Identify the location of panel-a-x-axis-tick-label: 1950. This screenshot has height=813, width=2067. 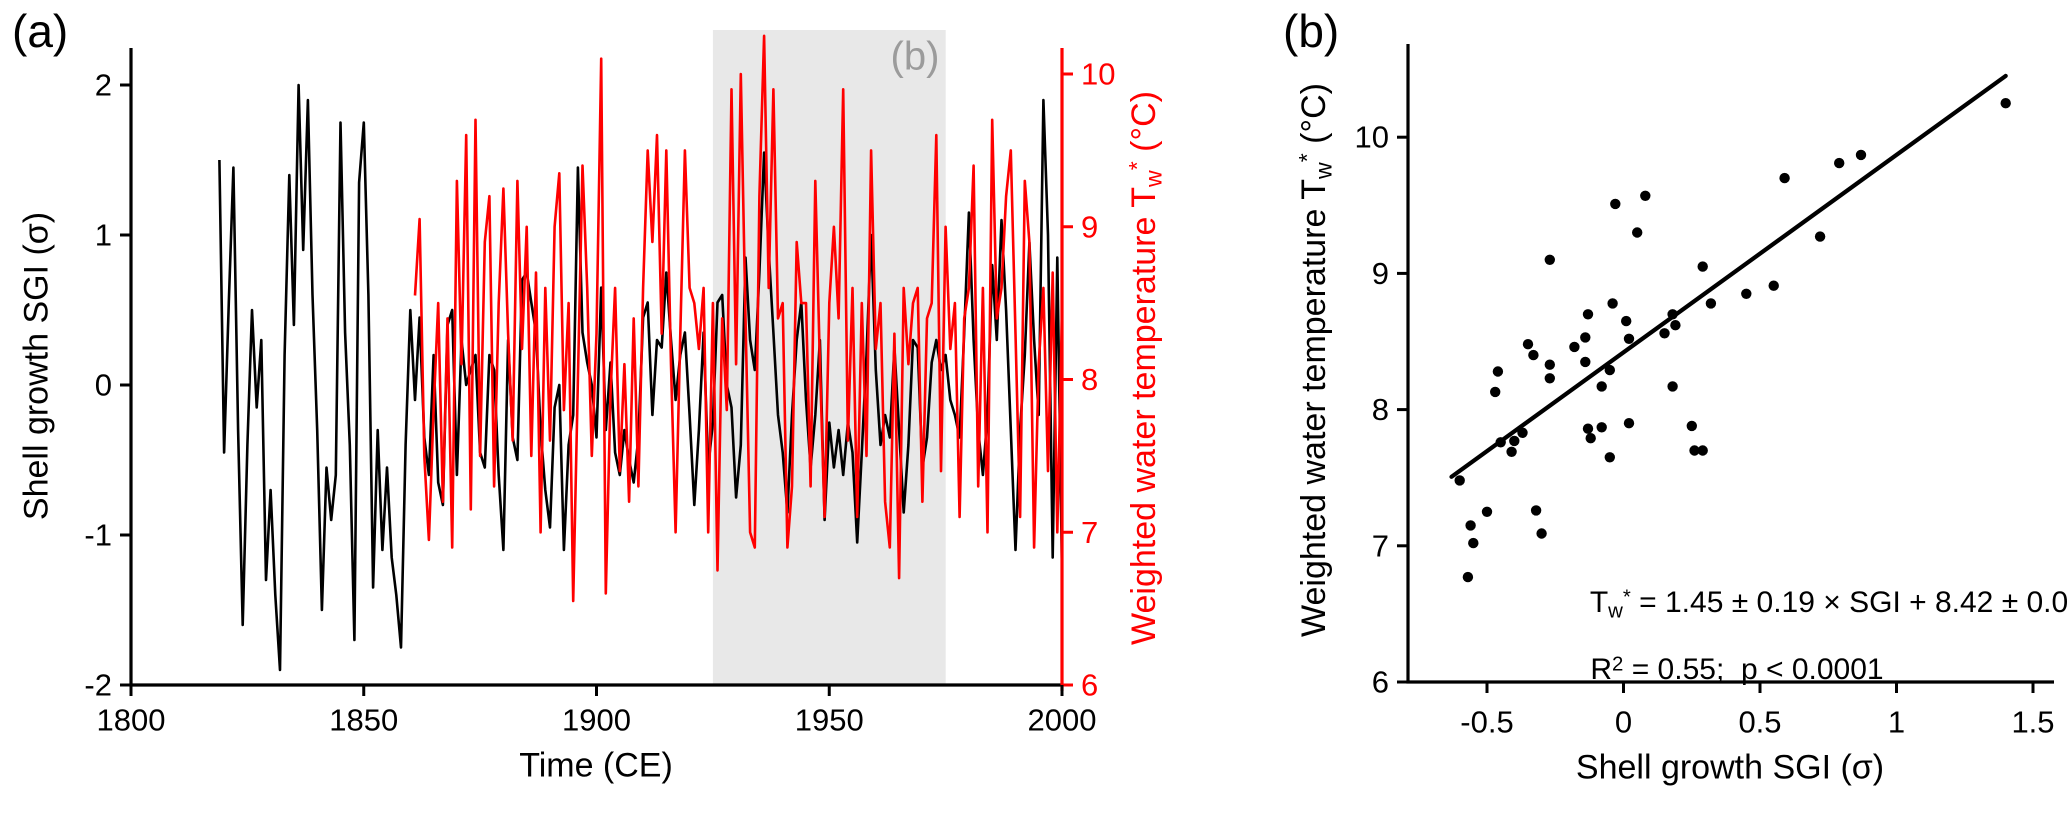
(829, 720).